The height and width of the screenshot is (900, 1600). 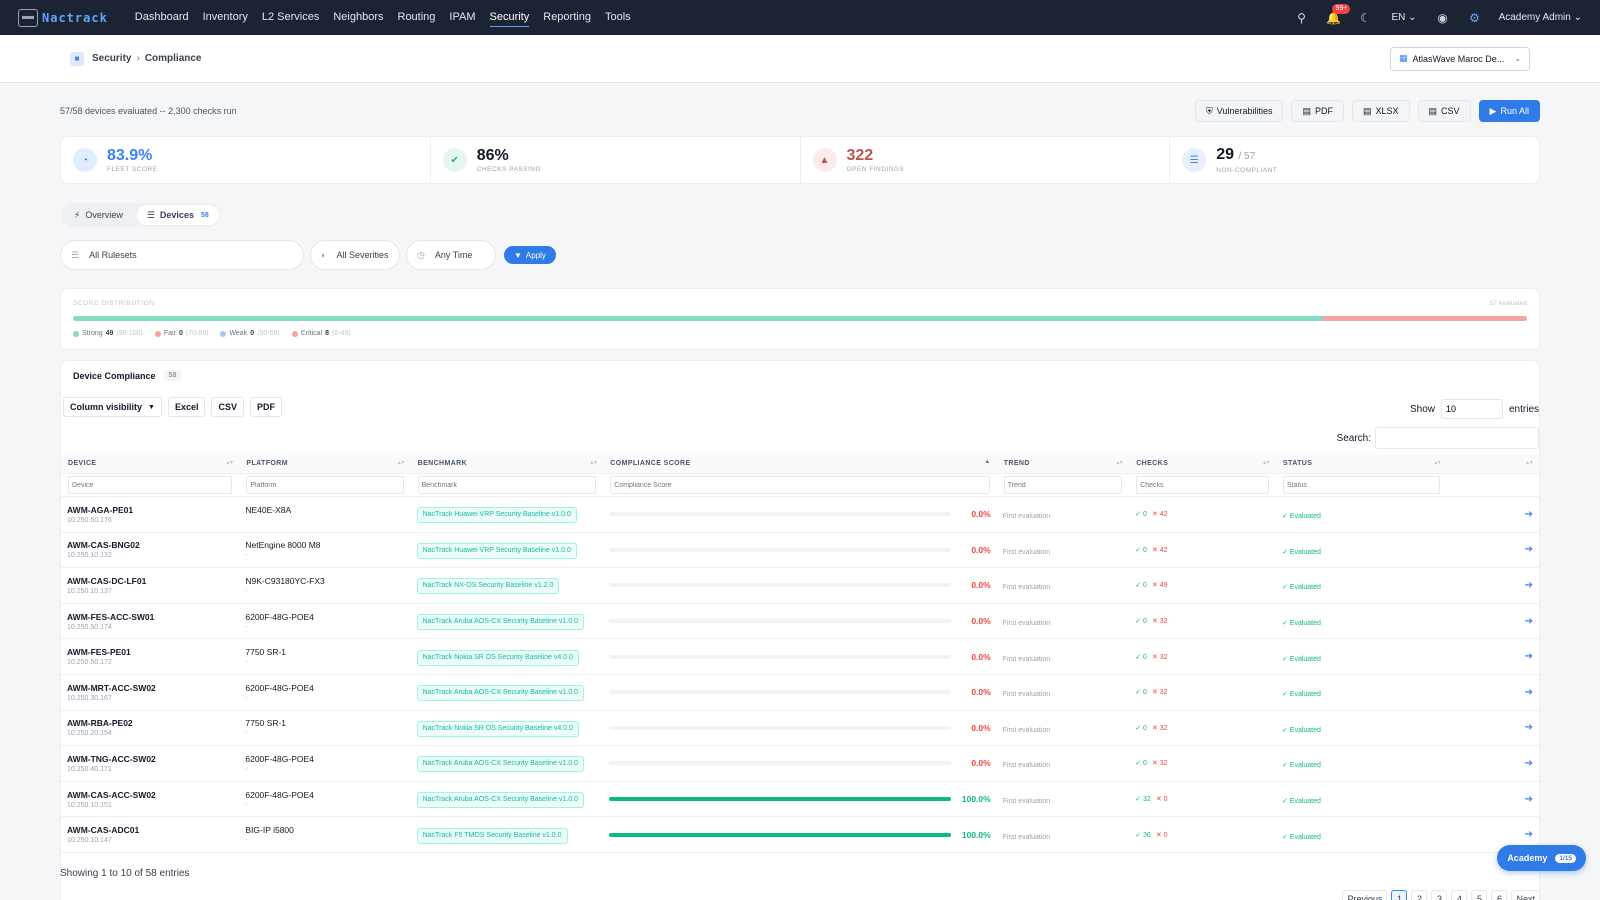 What do you see at coordinates (111, 758) in the screenshot?
I see `device-name: AWM-TNG-ACC-SW02` at bounding box center [111, 758].